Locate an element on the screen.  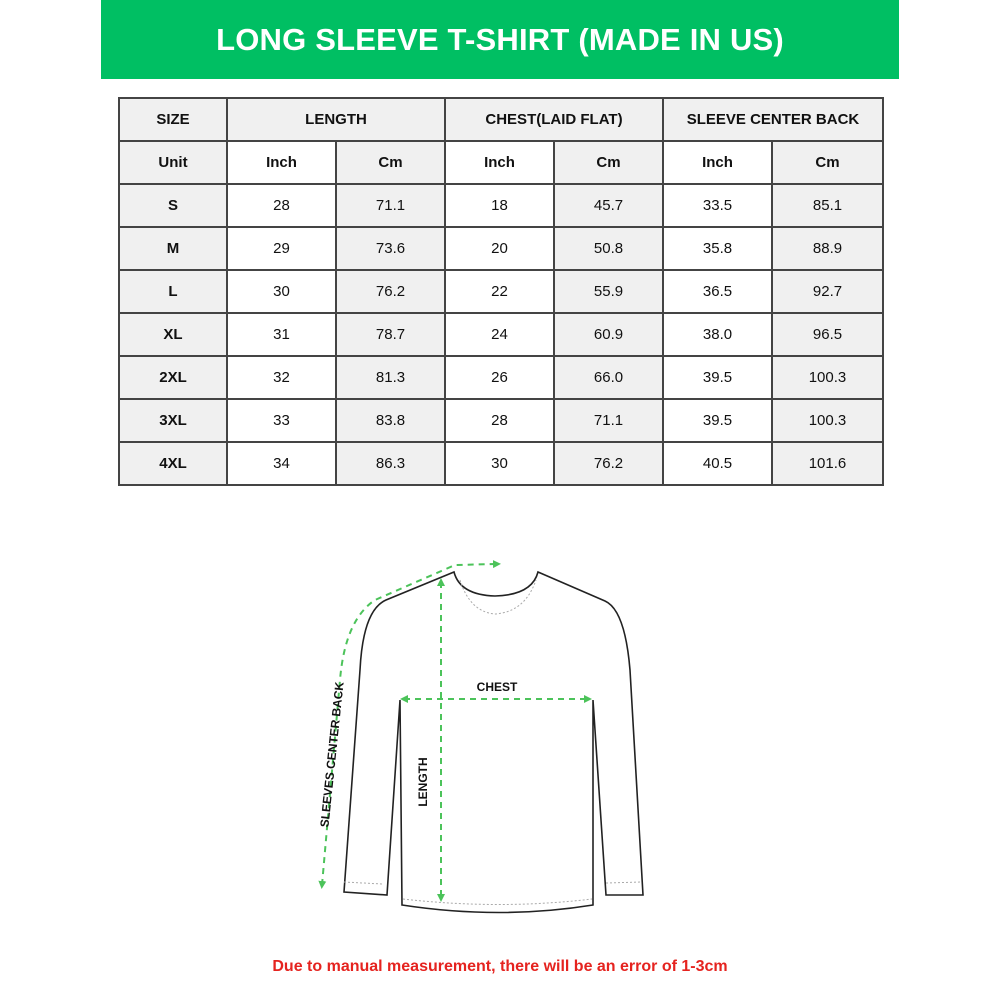
value-cell: 24 is located at coordinates (499, 334).